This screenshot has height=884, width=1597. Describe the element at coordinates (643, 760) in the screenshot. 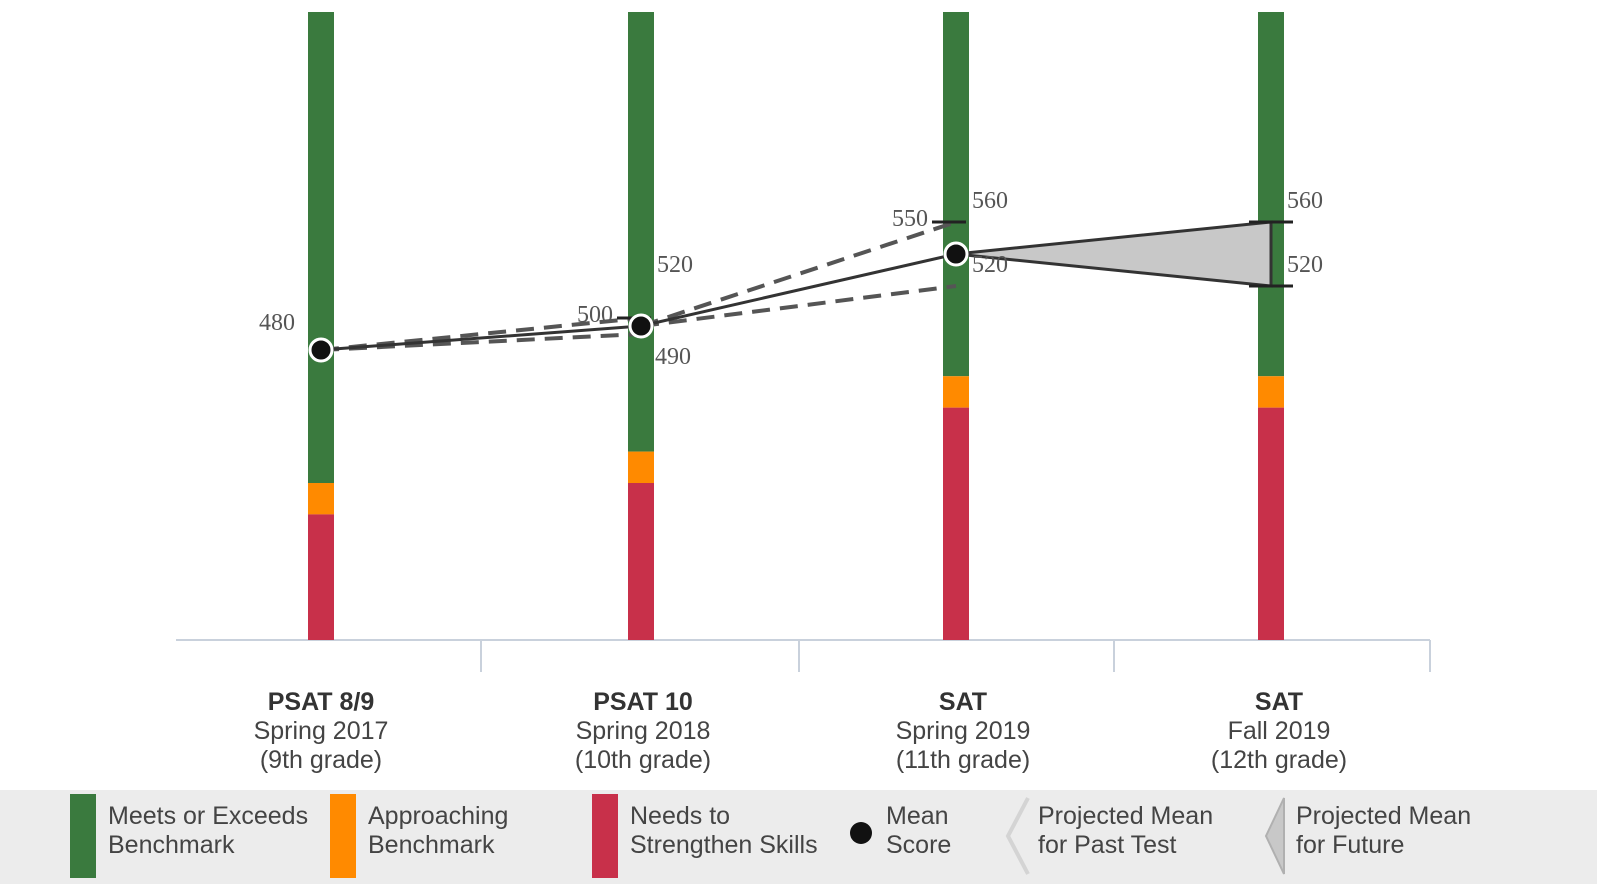

I see `category-grade: (10th grade)` at that location.